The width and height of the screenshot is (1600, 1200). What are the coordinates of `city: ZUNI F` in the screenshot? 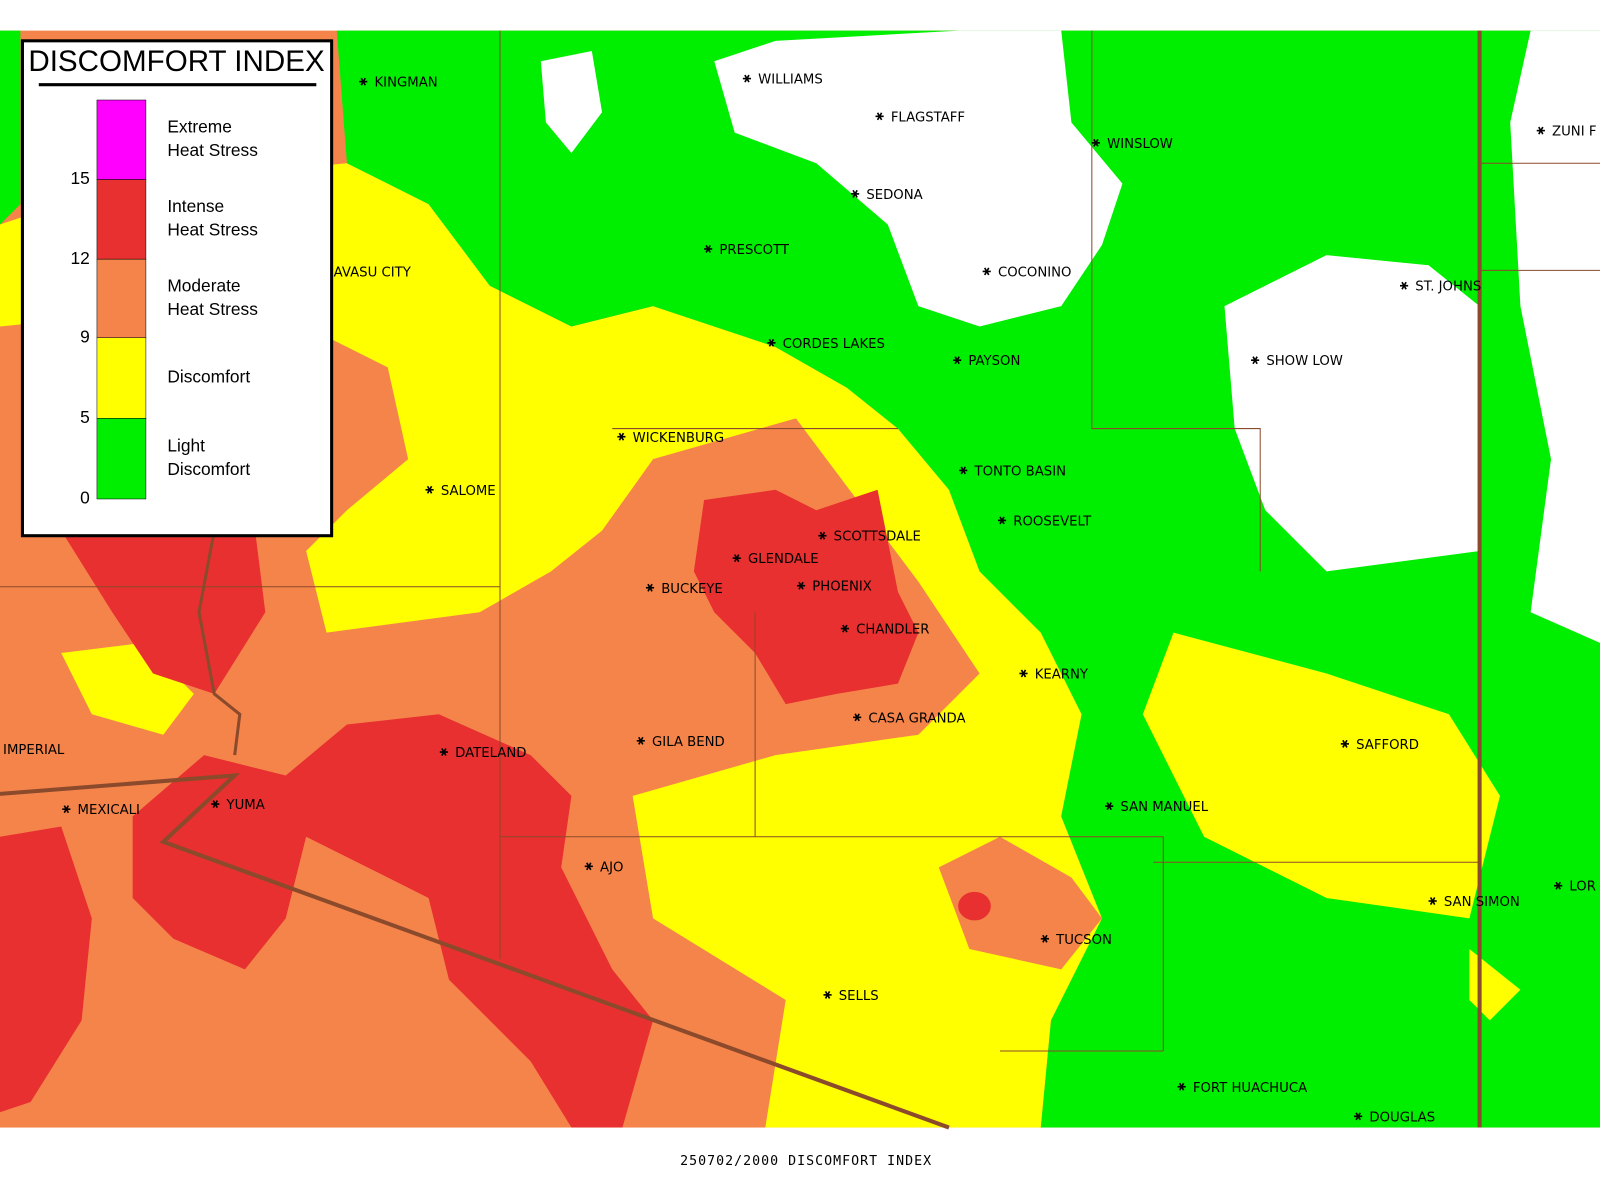 It's located at (1566, 132).